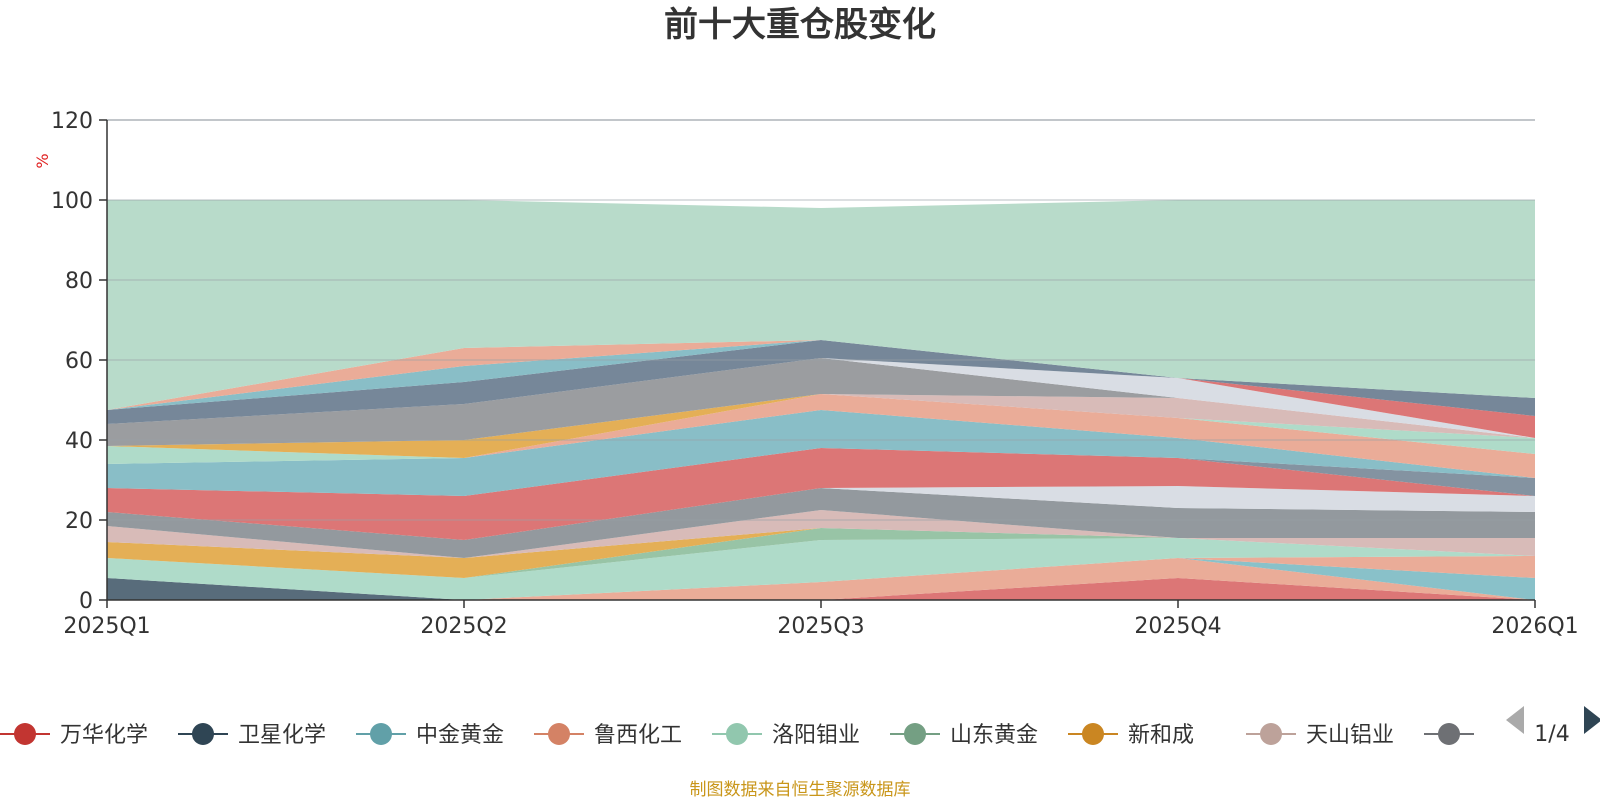 This screenshot has width=1600, height=800. Describe the element at coordinates (79, 521) in the screenshot. I see `y-tick-label: 20` at that location.